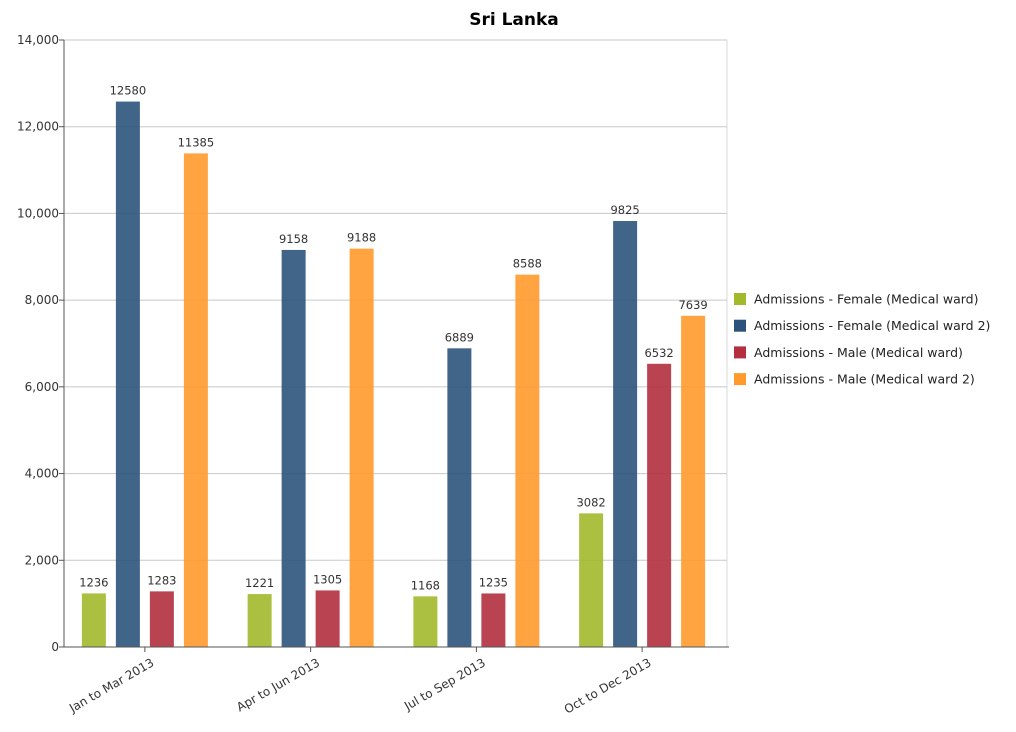  What do you see at coordinates (38, 40) in the screenshot?
I see `y-tick-label: 14,000` at bounding box center [38, 40].